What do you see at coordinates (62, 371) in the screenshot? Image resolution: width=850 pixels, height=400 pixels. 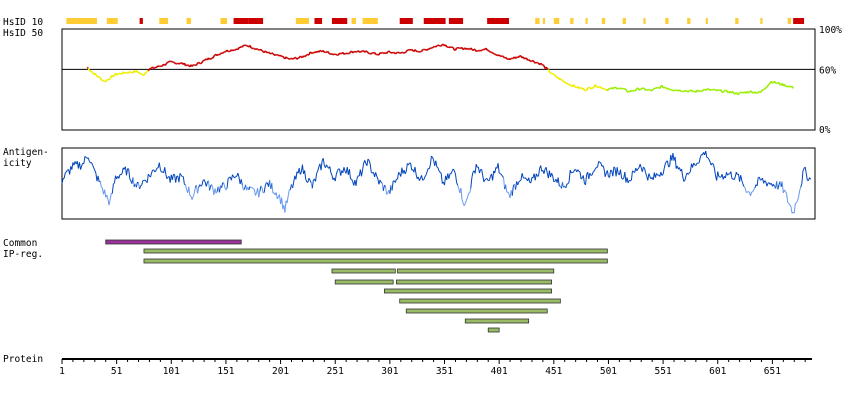 I see `protein-tick-label-1: 1` at bounding box center [62, 371].